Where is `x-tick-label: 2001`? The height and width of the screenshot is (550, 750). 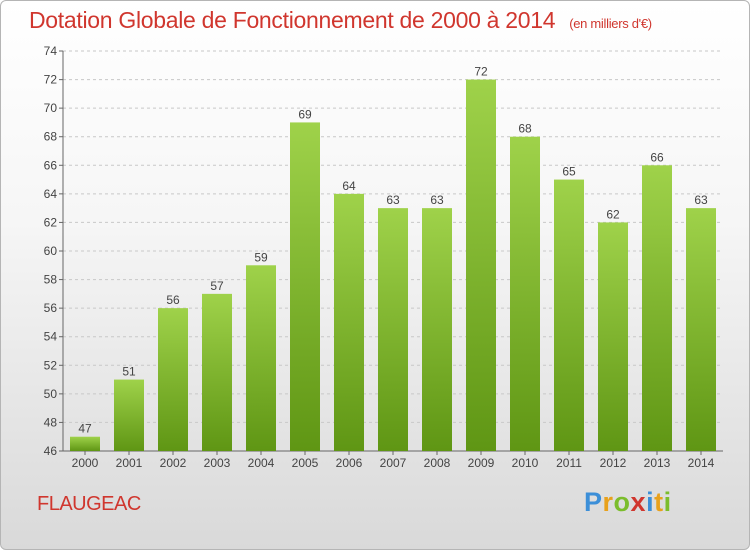 x-tick-label: 2001 is located at coordinates (129, 463).